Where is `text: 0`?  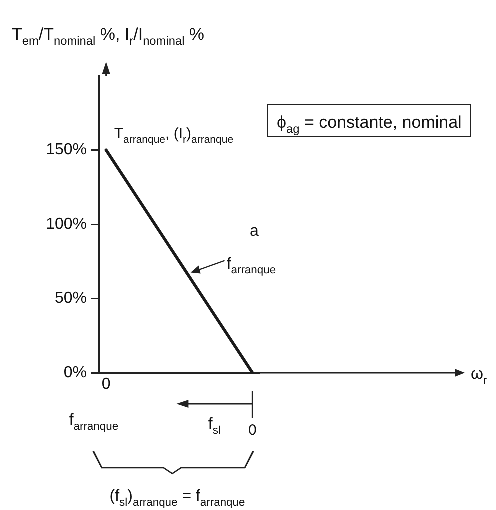 text: 0 is located at coordinates (252, 430).